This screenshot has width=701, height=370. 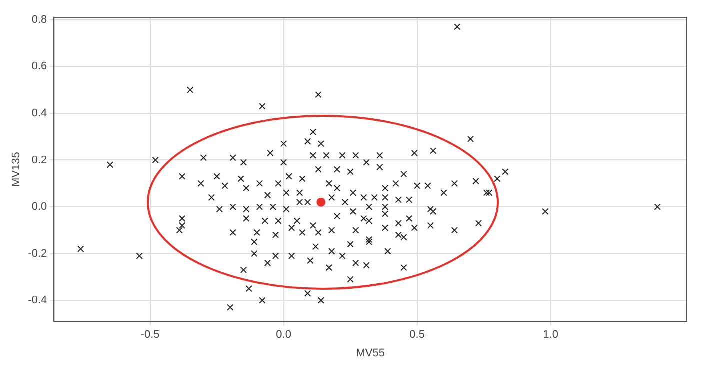 I want to click on y-tick-label: 0.8, so click(x=40, y=20).